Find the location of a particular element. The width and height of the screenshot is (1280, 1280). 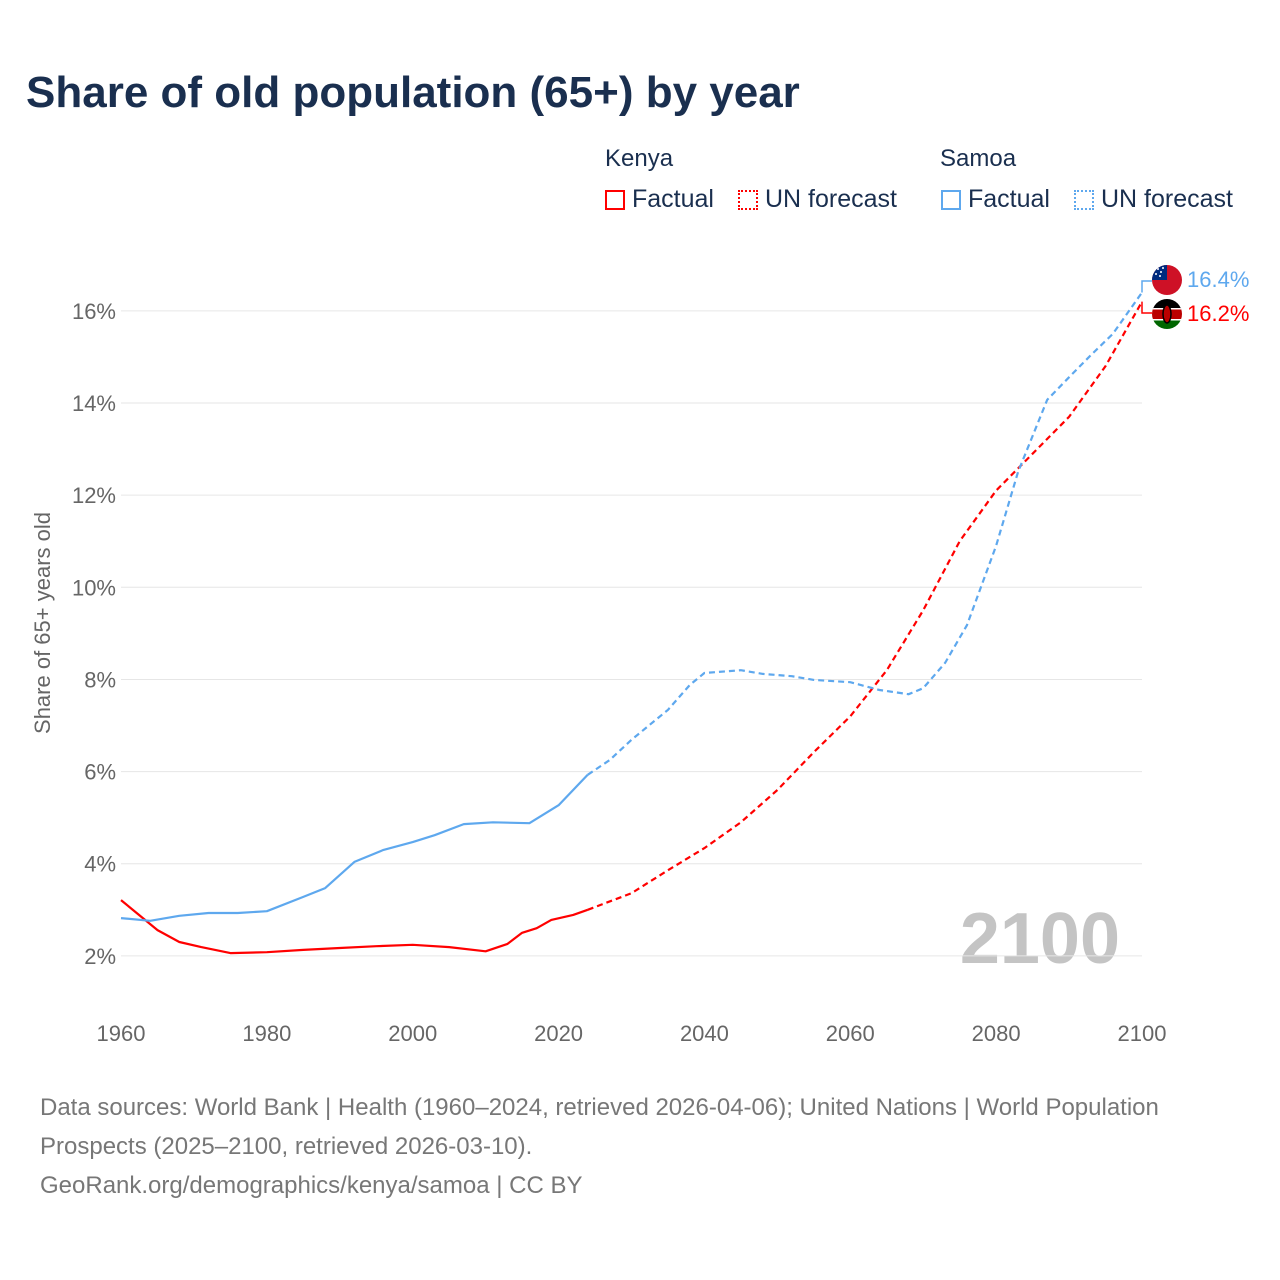

legend-kenya-factual: Factual is located at coordinates (659, 199).